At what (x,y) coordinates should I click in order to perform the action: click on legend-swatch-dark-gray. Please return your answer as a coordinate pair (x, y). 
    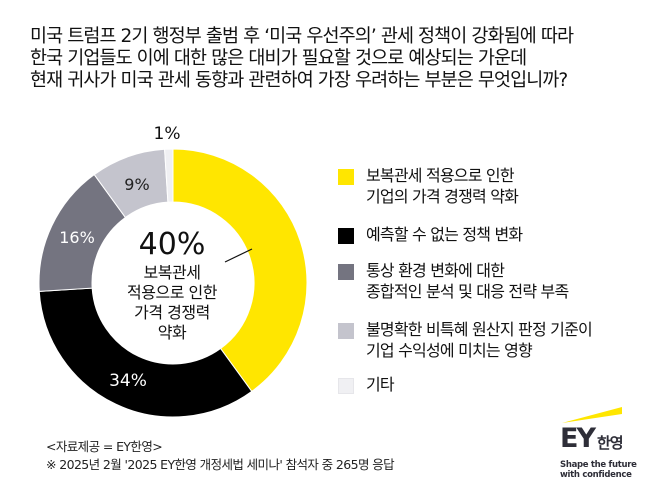
    Looking at the image, I should click on (346, 272).